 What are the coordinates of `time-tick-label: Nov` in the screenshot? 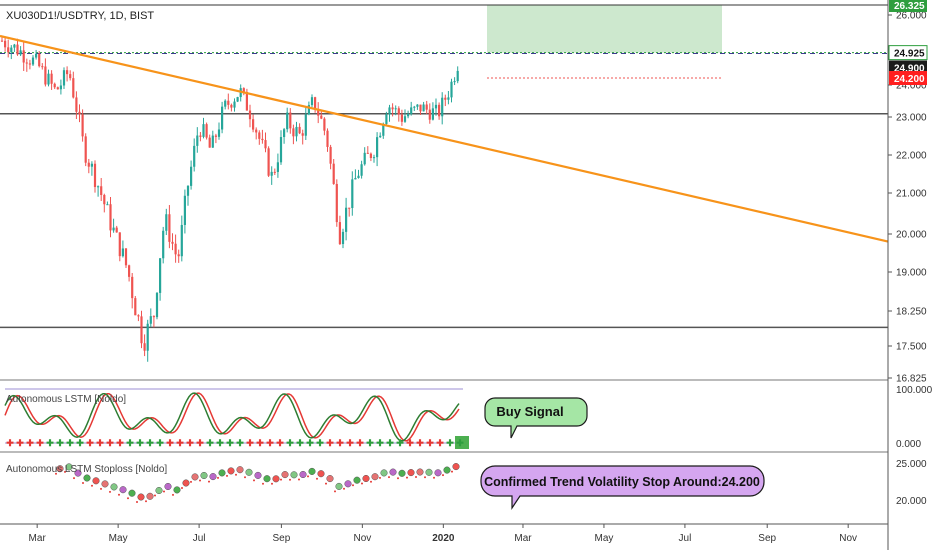 It's located at (848, 538).